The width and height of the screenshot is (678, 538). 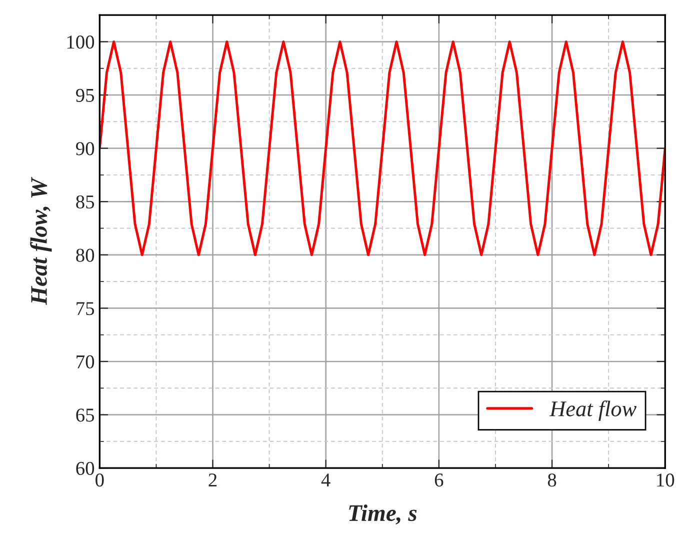 What do you see at coordinates (85, 361) in the screenshot?
I see `y-tick-label: 70` at bounding box center [85, 361].